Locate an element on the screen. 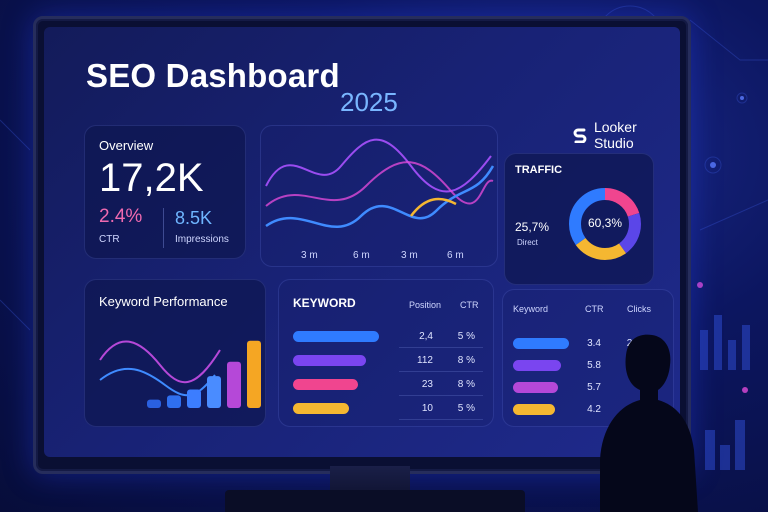 The image size is (768, 512). keyword-table-row: 2,4 5 % is located at coordinates (386, 337).